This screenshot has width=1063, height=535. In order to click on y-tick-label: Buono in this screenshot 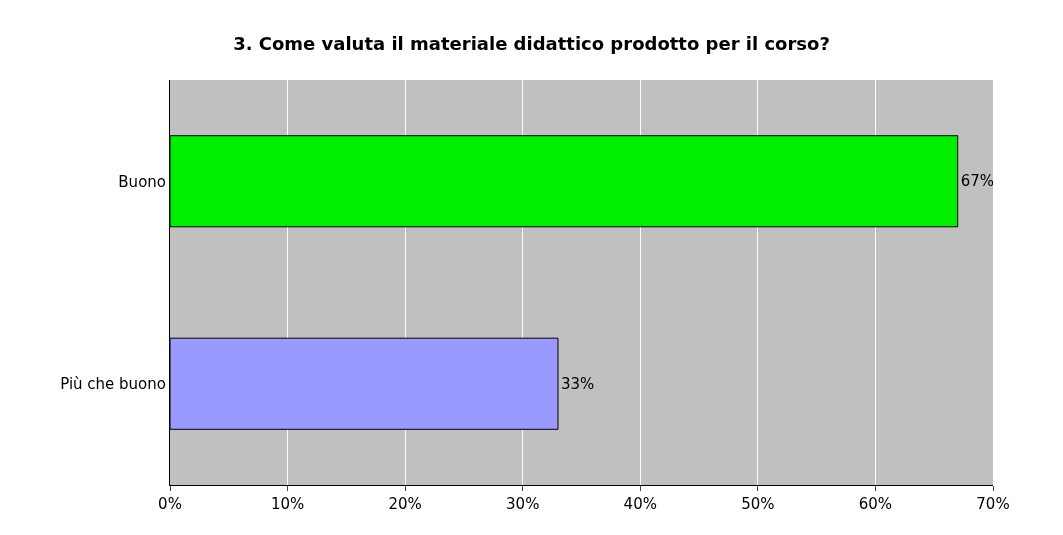, I will do `click(142, 181)`.